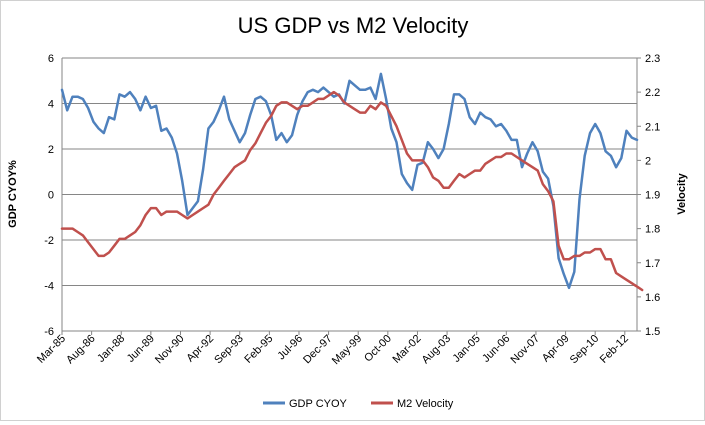 The image size is (705, 425). Describe the element at coordinates (229, 350) in the screenshot. I see `x-tick-label: Sep-93` at that location.